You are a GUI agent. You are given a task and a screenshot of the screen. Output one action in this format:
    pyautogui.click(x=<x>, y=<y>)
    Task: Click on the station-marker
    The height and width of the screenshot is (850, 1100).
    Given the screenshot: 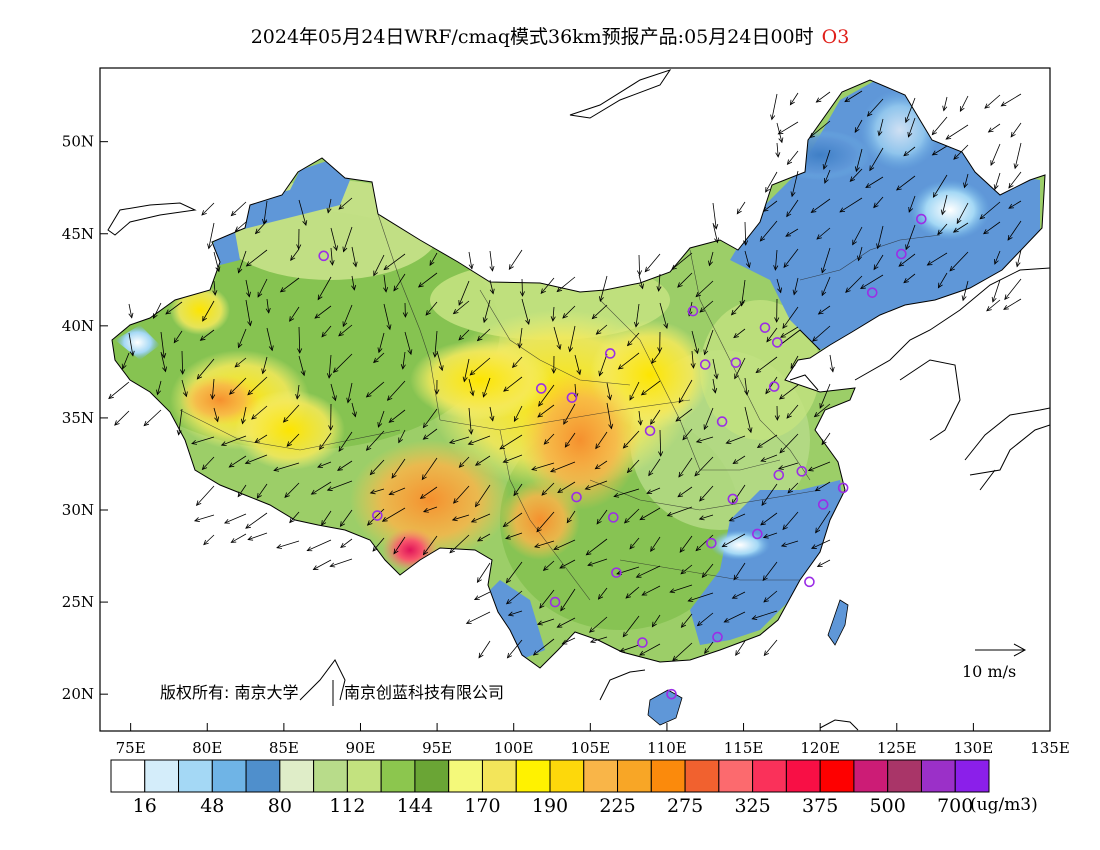 What is the action you would take?
    pyautogui.click(x=616, y=572)
    